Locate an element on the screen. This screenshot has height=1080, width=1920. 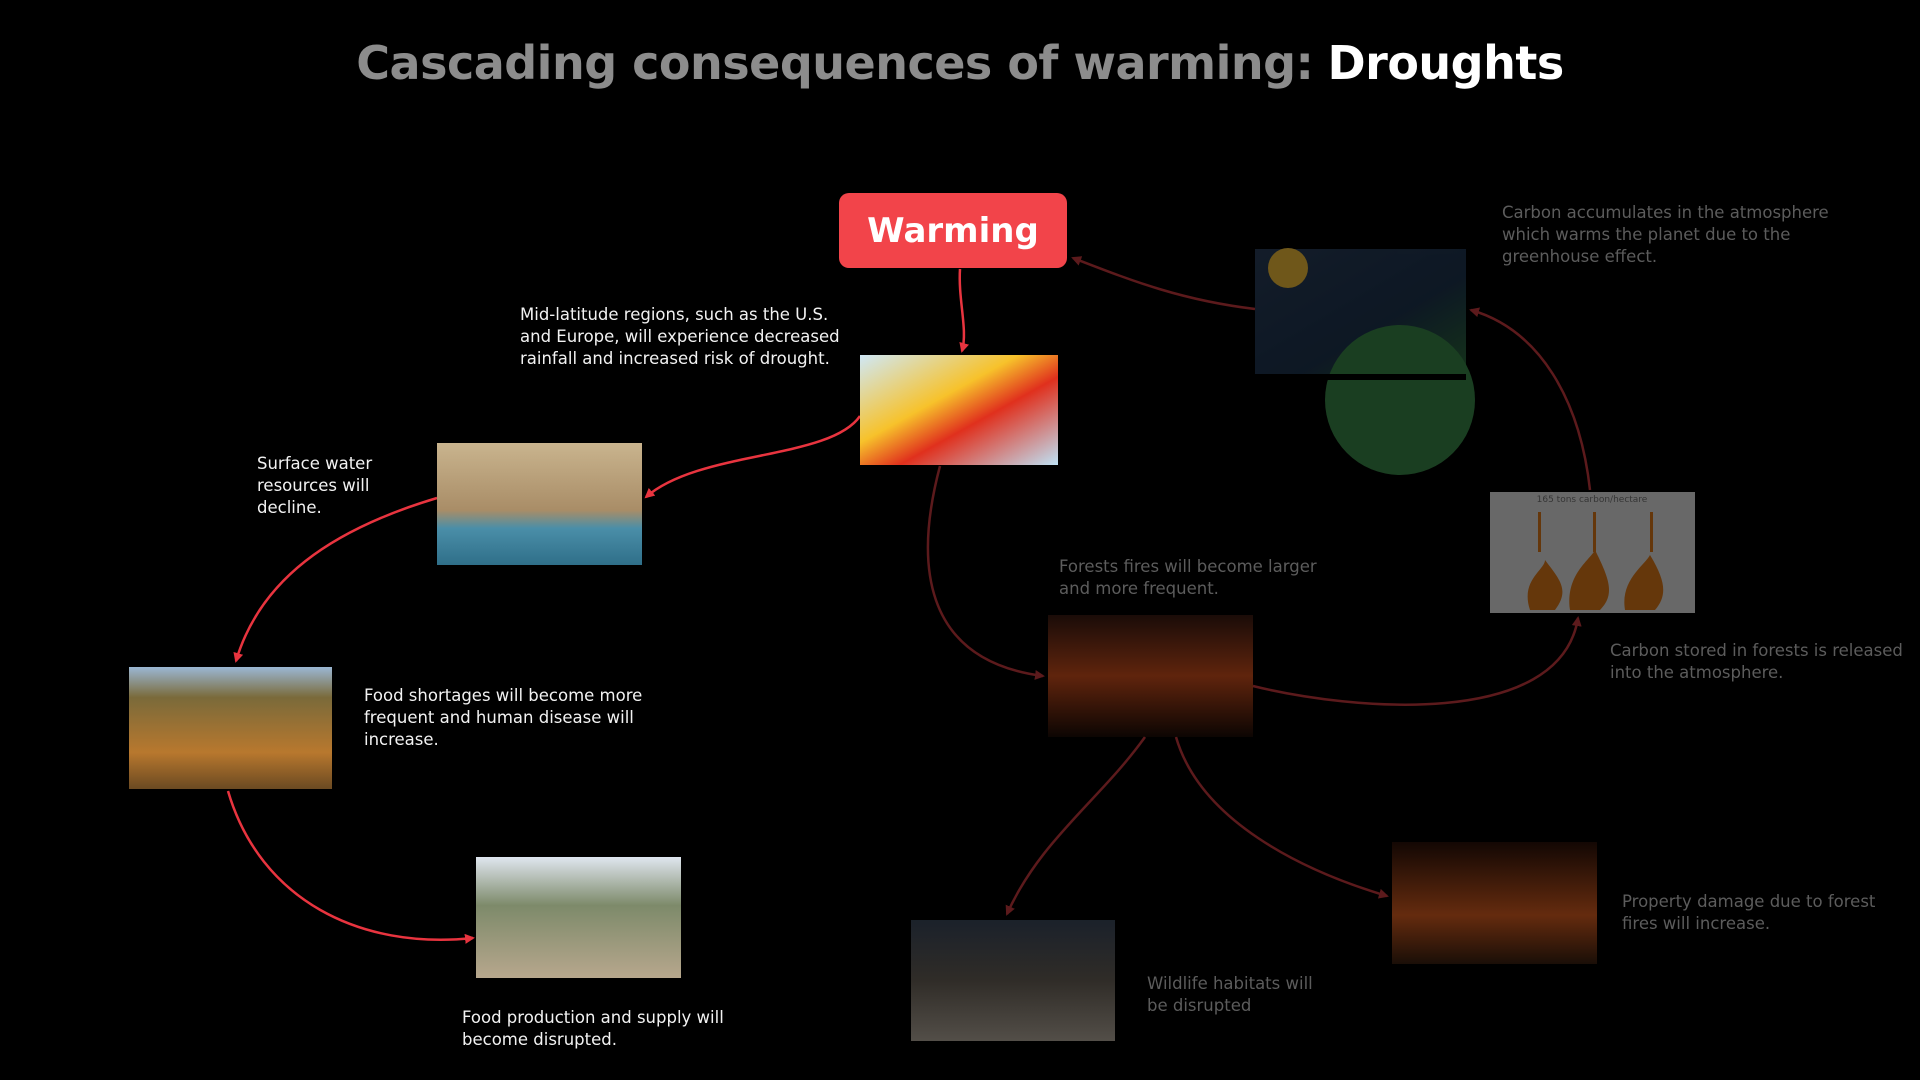
caption-line: Wildlife habitats will is located at coordinates (1230, 983).